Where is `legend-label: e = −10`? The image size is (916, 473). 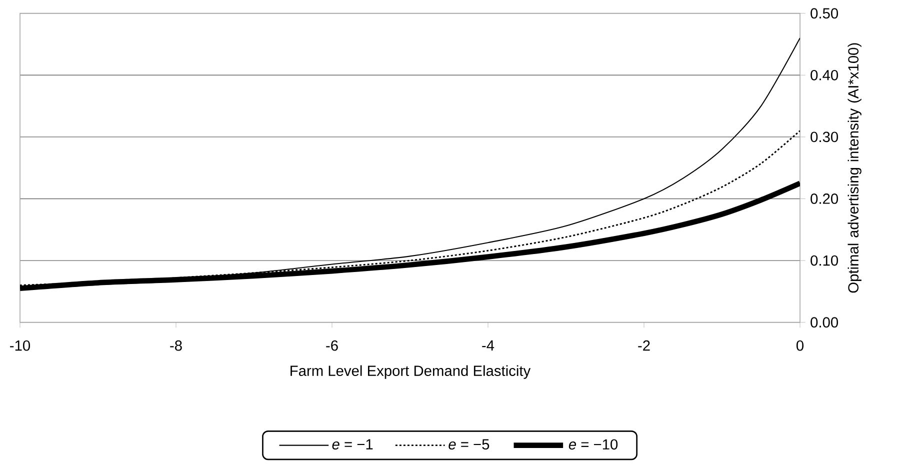
legend-label: e = −10 is located at coordinates (593, 444).